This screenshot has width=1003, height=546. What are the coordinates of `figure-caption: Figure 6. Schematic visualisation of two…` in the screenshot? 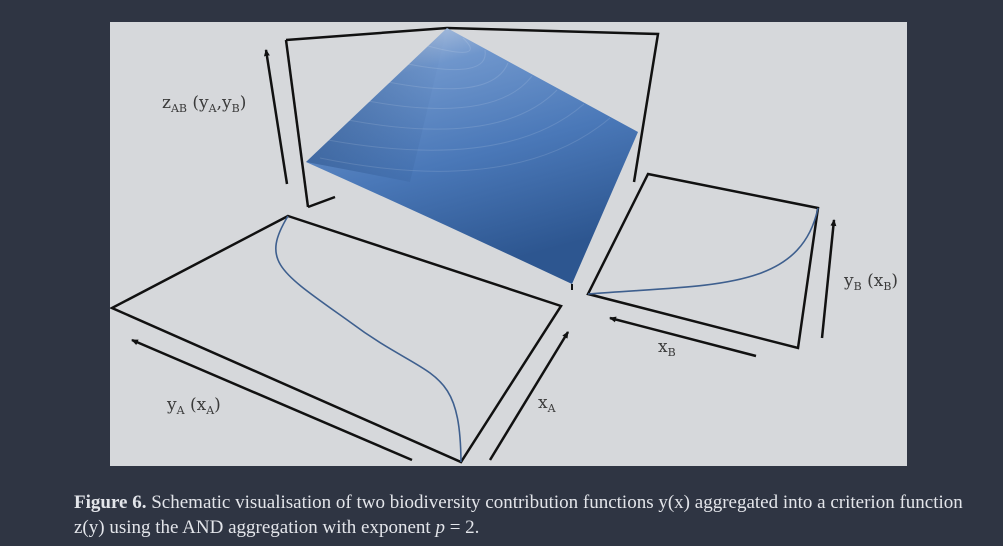 It's located at (524, 515).